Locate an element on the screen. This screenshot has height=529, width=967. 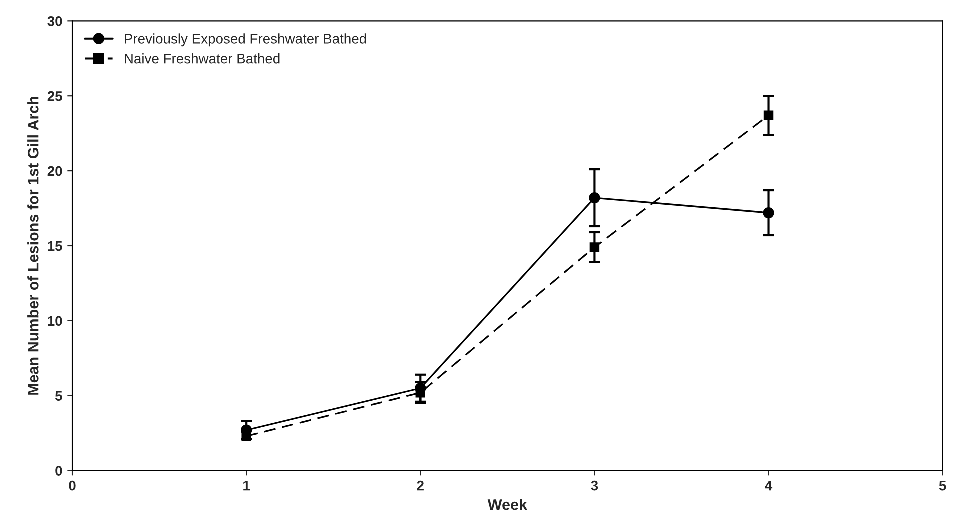
x-tick-label: 0 is located at coordinates (72, 485).